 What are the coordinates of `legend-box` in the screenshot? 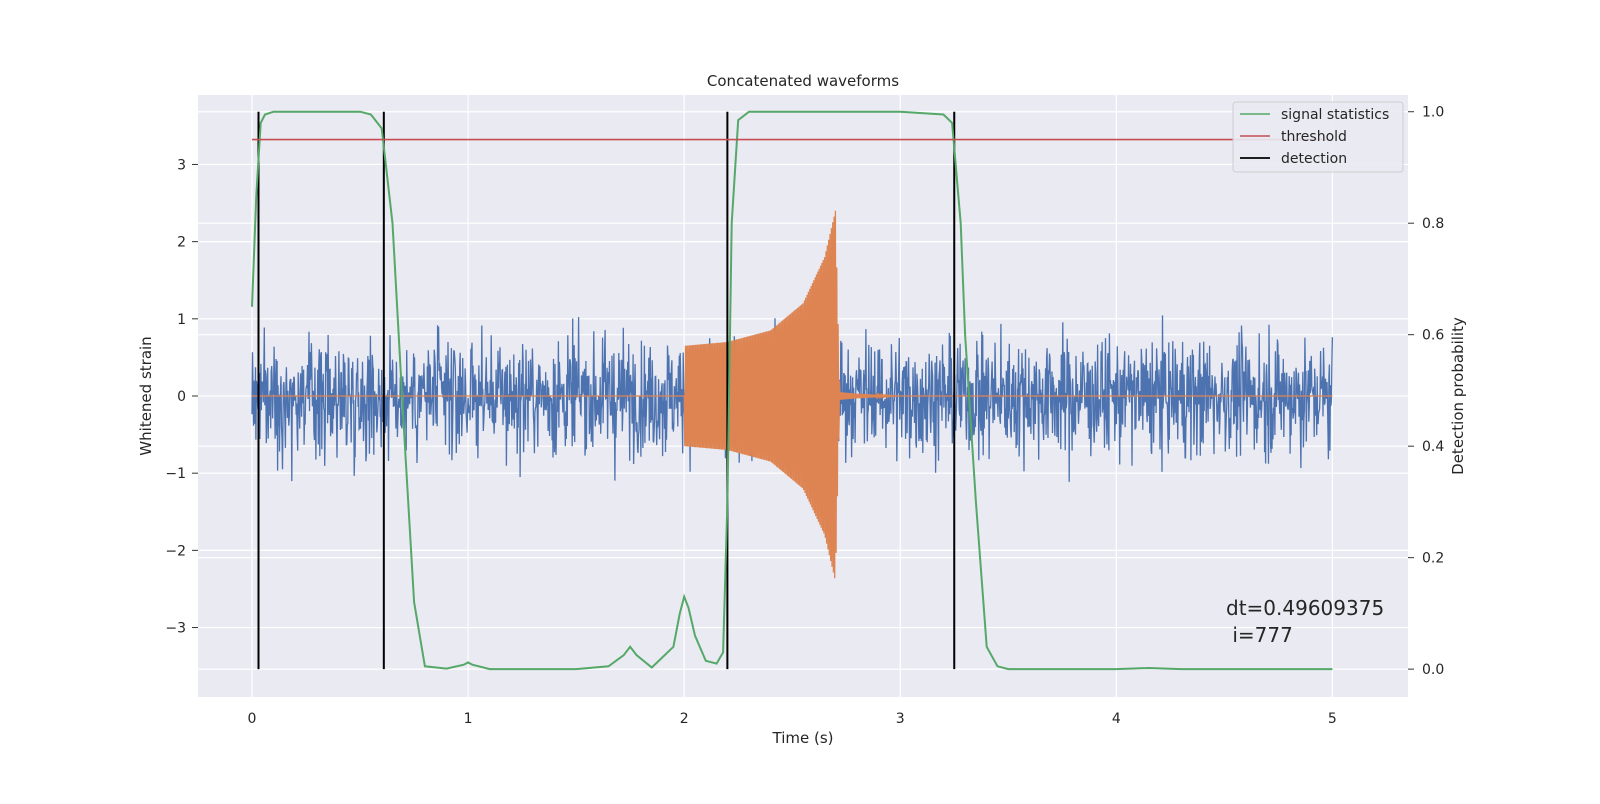 It's located at (1318, 137).